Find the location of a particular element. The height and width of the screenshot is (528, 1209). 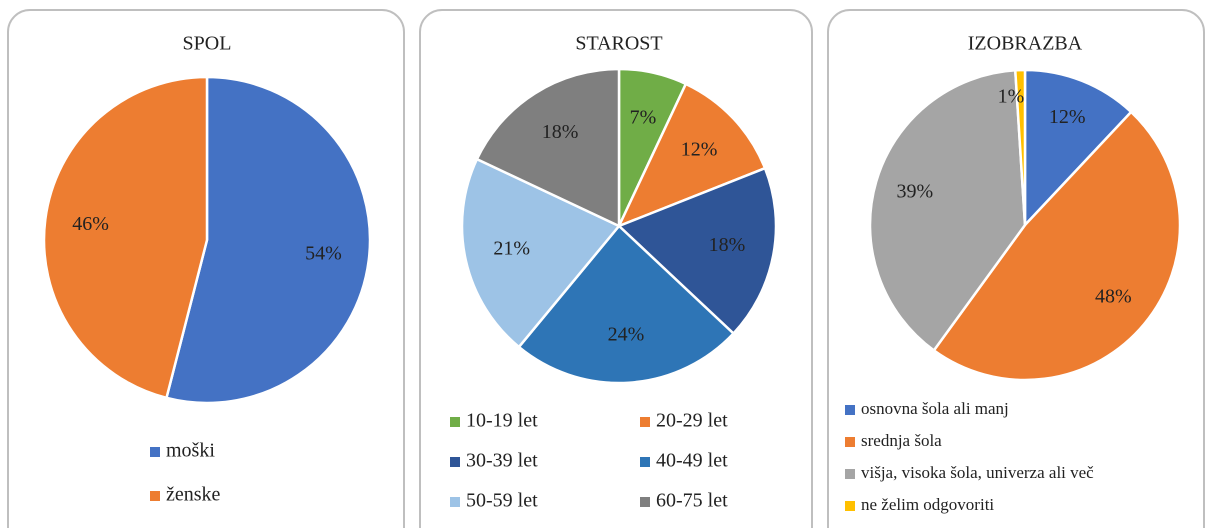

legend-label: 20-29 let is located at coordinates (692, 421).